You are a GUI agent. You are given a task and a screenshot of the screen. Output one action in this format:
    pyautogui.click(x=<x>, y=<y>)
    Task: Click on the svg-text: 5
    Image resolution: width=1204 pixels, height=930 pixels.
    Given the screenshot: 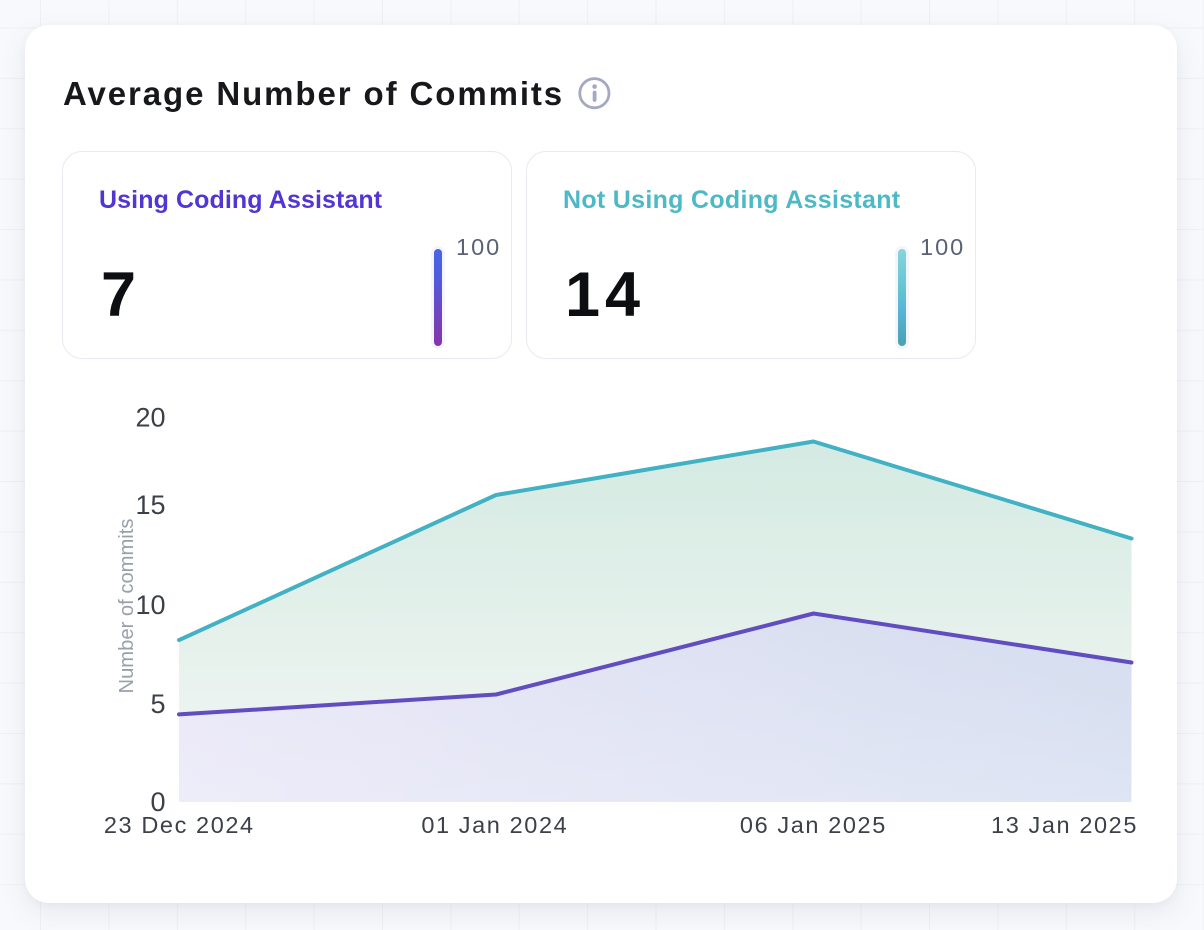 What is the action you would take?
    pyautogui.click(x=157, y=704)
    